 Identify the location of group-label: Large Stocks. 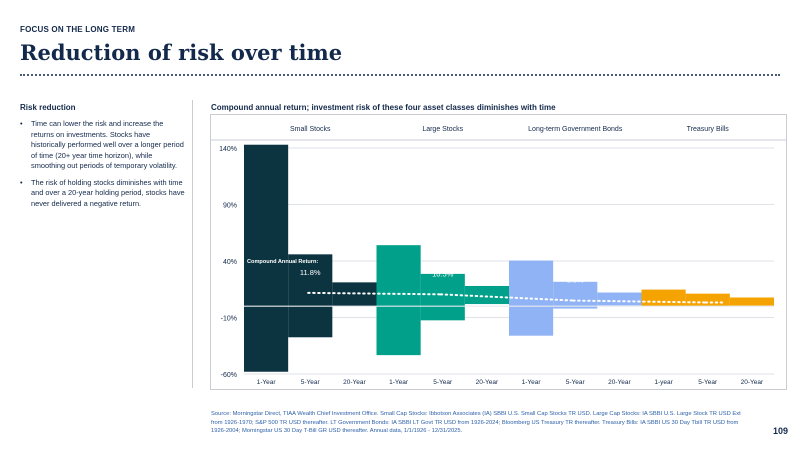
(442, 129).